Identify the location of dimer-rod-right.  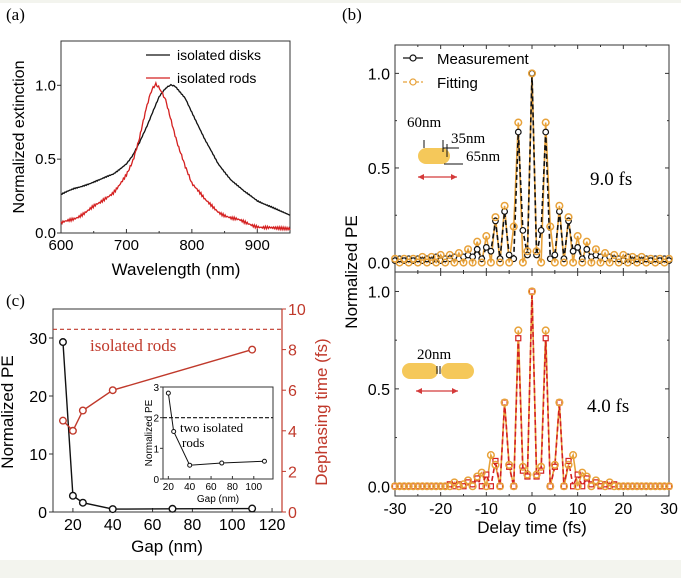
(457, 371).